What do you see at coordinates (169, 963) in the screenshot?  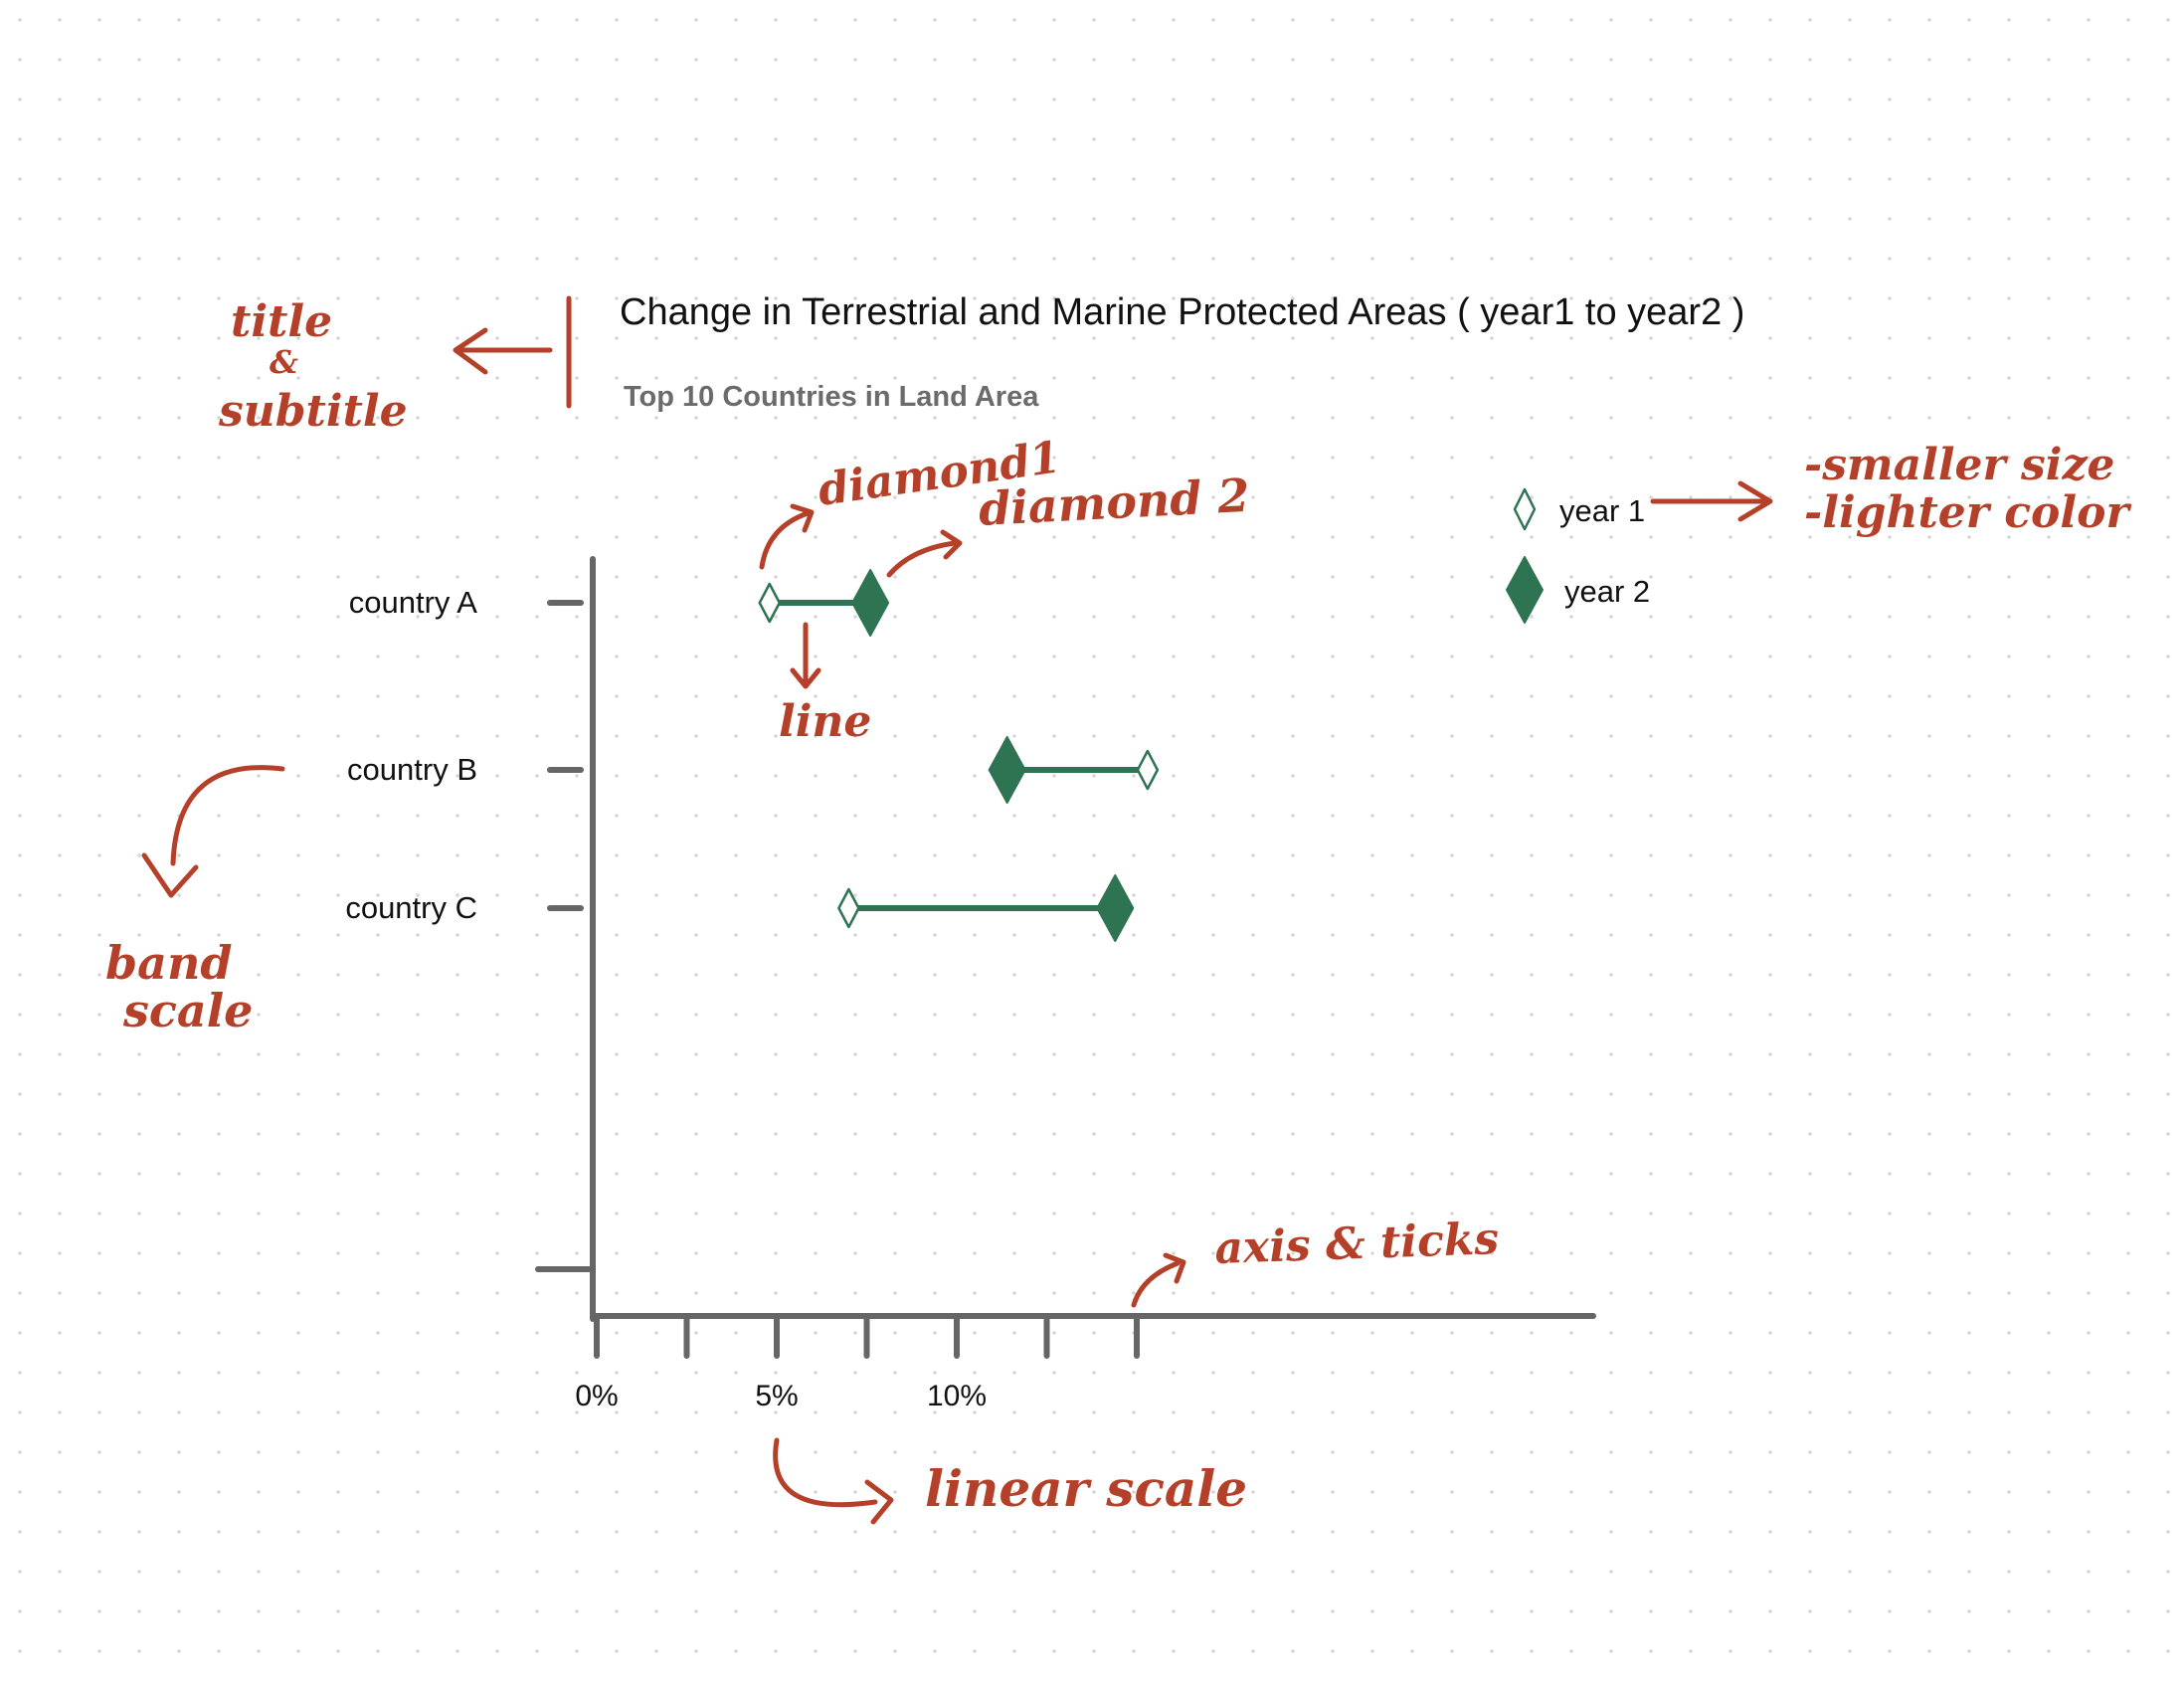 I see `note-band-scale-line1: band` at bounding box center [169, 963].